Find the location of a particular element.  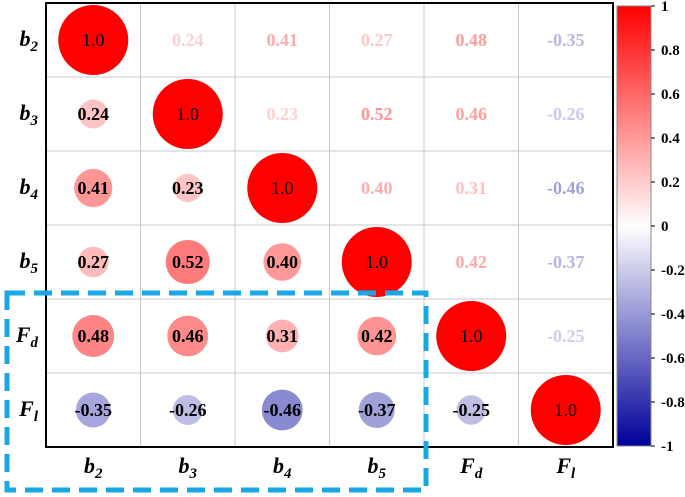

cell-value: 0.24 is located at coordinates (94, 114).